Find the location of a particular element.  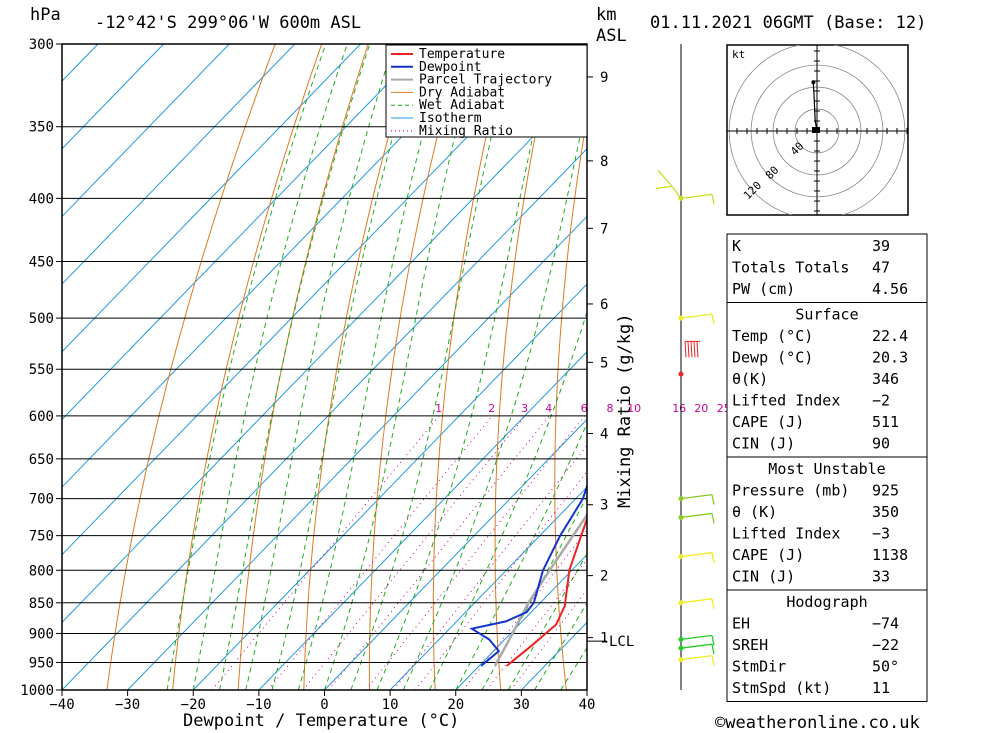

x-axis-label: Dewpoint / Temperature (°C) is located at coordinates (321, 721).